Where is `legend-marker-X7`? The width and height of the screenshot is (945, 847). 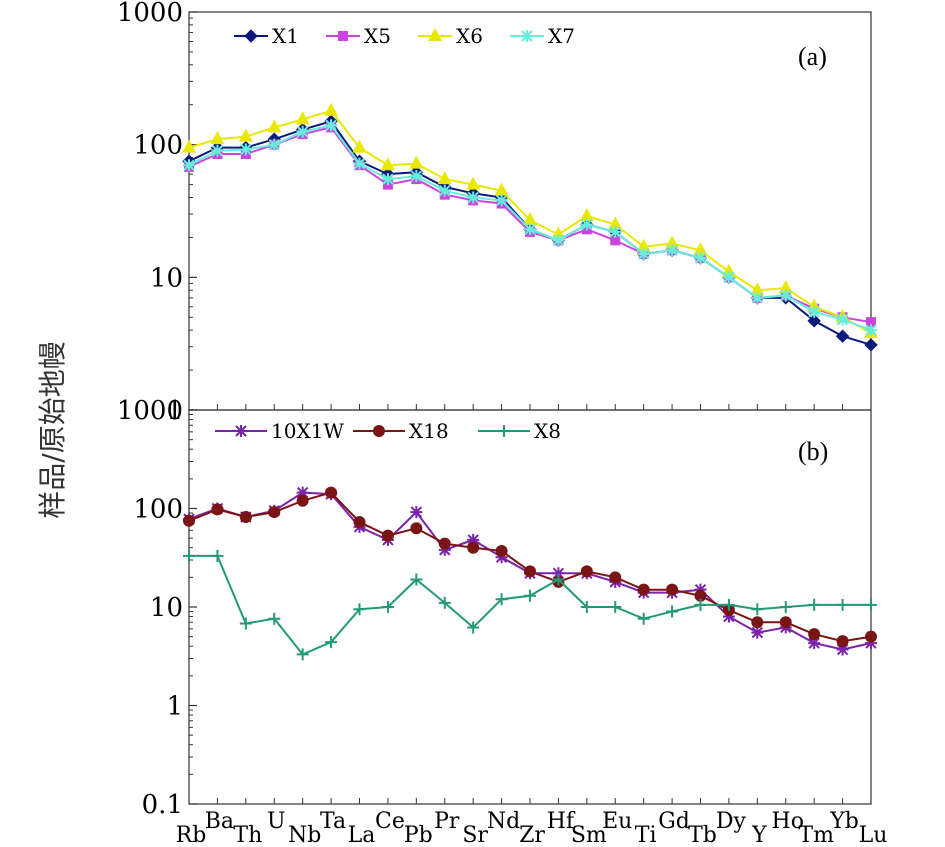 legend-marker-X7 is located at coordinates (527, 36).